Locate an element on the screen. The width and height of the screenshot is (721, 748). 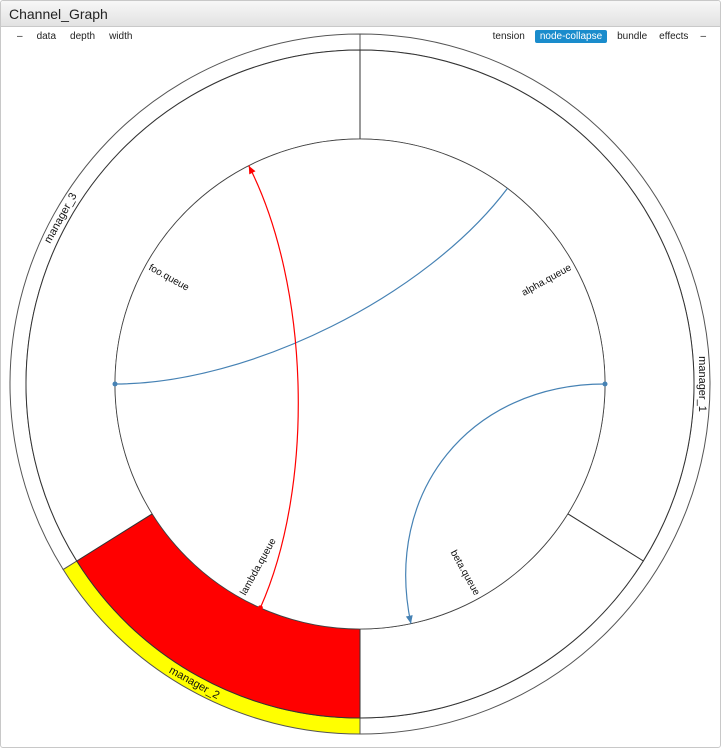
width-button: width is located at coordinates (121, 36).